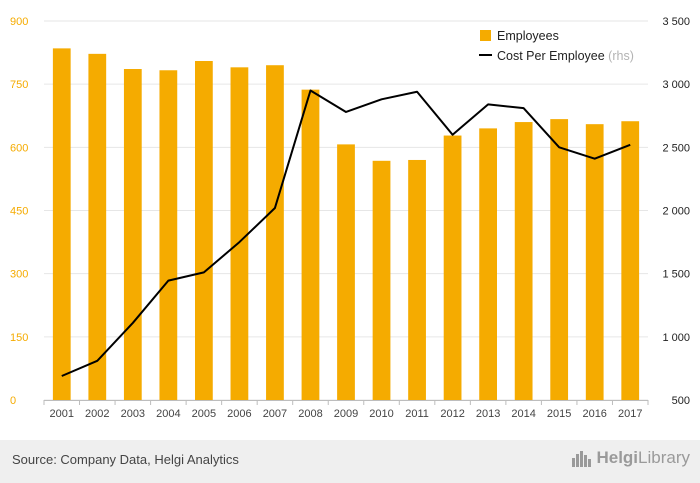  I want to click on legend-label-employees: Employees, so click(528, 36).